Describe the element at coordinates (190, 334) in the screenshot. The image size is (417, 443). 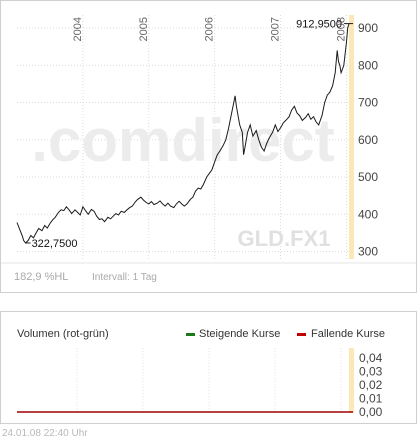
I see `legend-swatch-rising` at that location.